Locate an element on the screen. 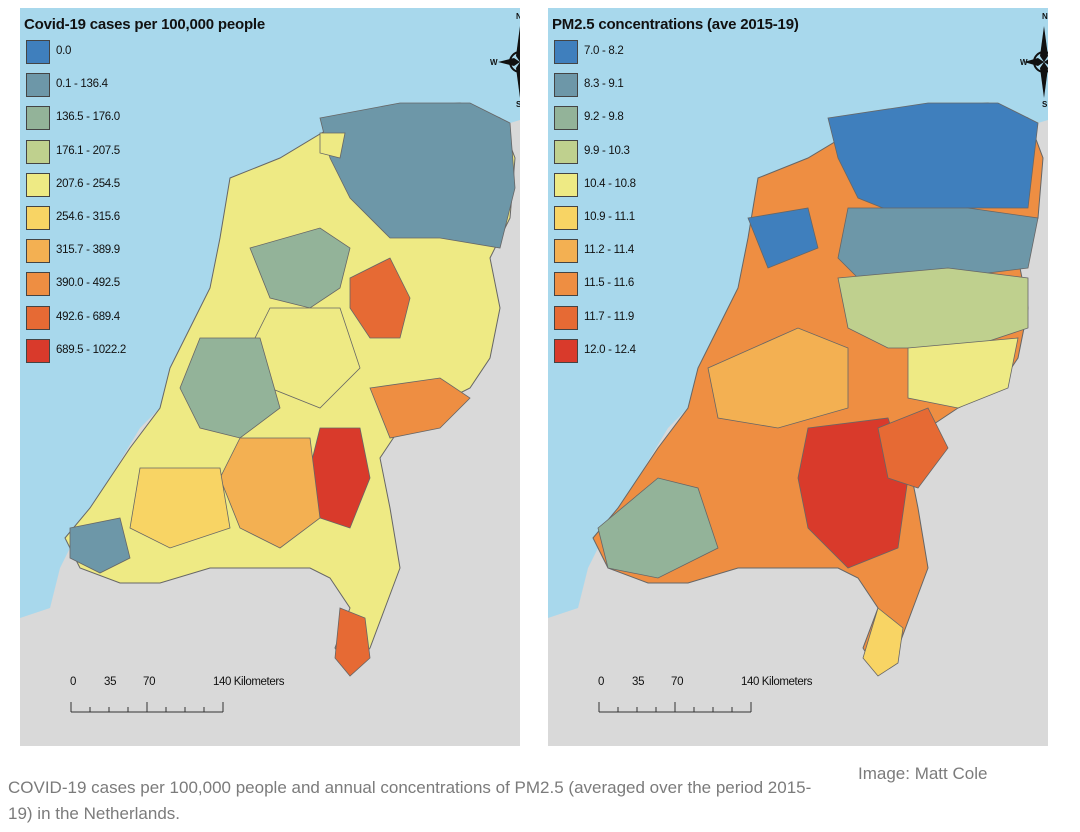 This screenshot has width=1080, height=832. legend-label: 7.0 - 8.2 is located at coordinates (604, 51).